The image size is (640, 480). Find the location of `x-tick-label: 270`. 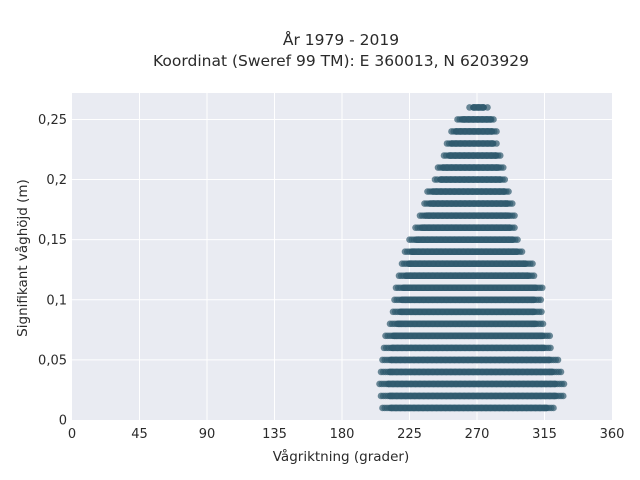

x-tick-label: 270 is located at coordinates (477, 434).